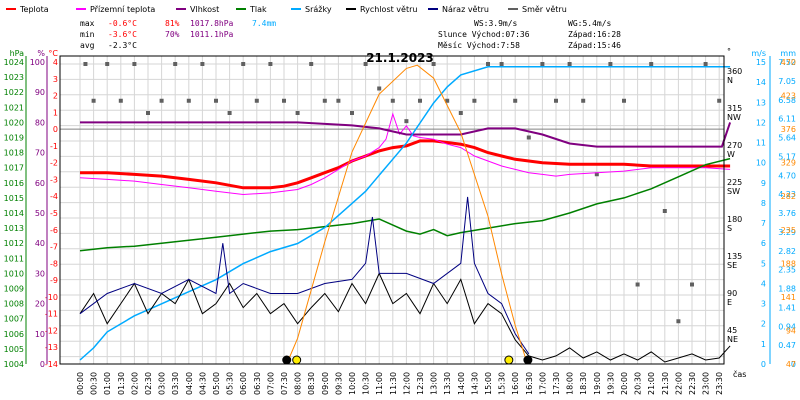 The width and height of the screenshot is (800, 400). Describe the element at coordinates (734, 182) in the screenshot. I see `dir-deg-3: 225` at that location.